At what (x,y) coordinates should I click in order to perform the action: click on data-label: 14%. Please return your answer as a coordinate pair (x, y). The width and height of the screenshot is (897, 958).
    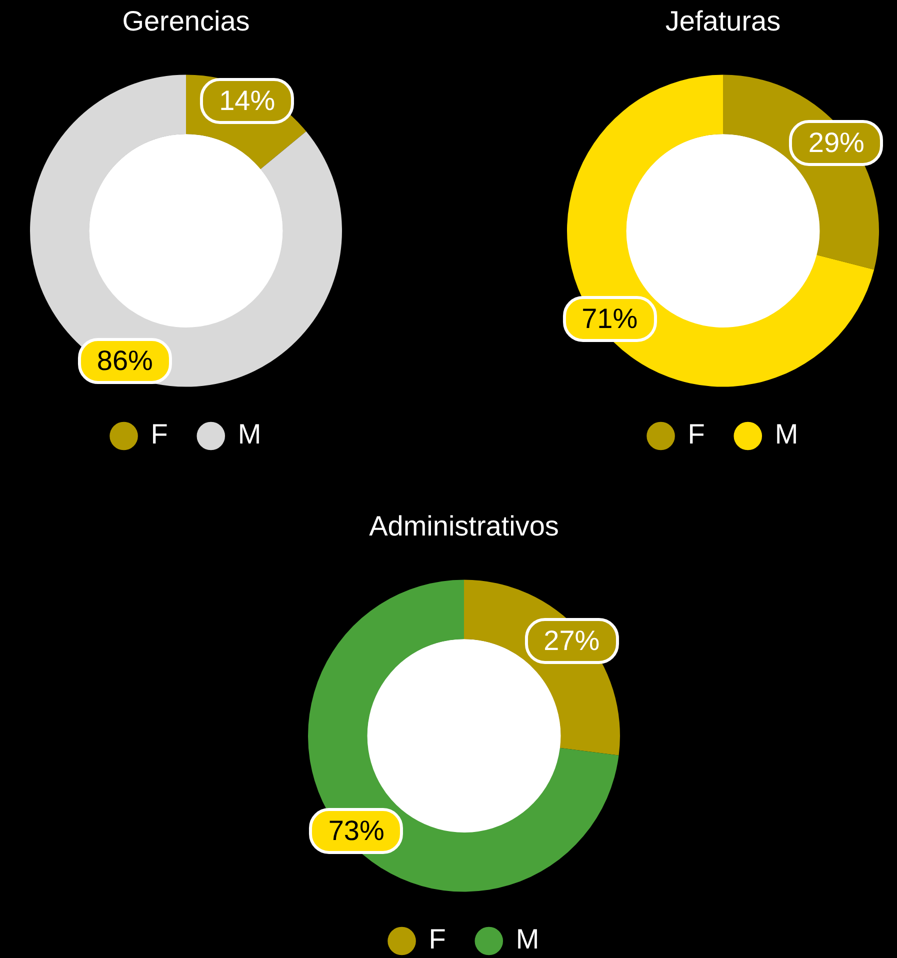
    Looking at the image, I should click on (247, 101).